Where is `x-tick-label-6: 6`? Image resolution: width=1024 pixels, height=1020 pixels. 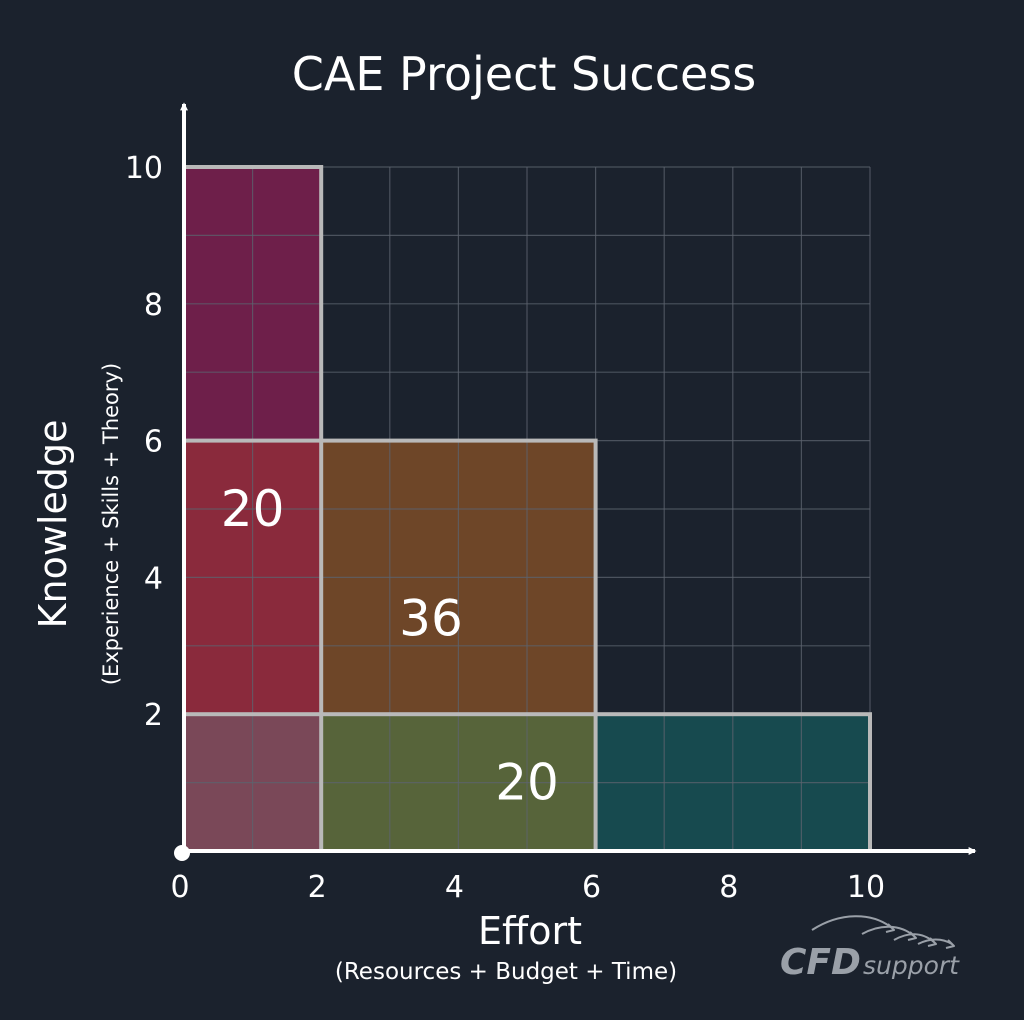 x-tick-label-6: 6 is located at coordinates (591, 887).